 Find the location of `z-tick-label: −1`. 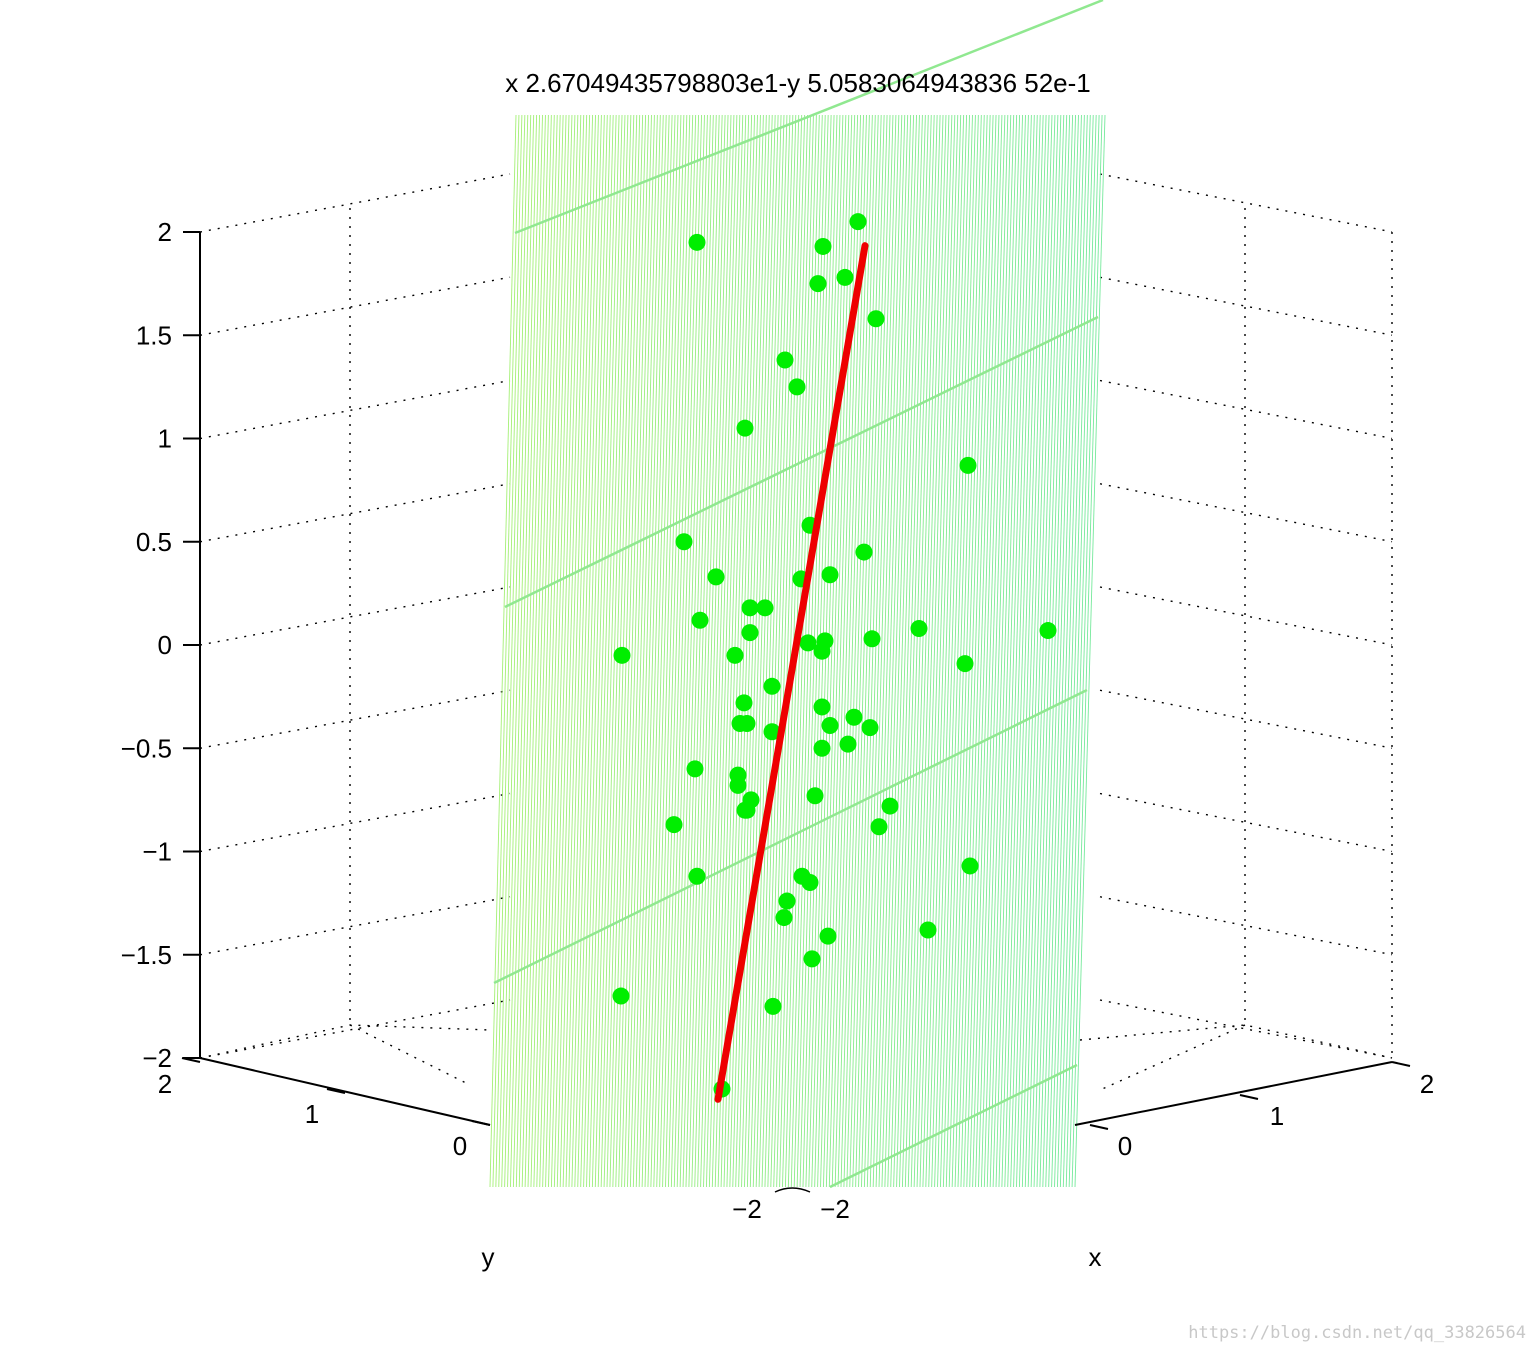

z-tick-label: −1 is located at coordinates (157, 852).